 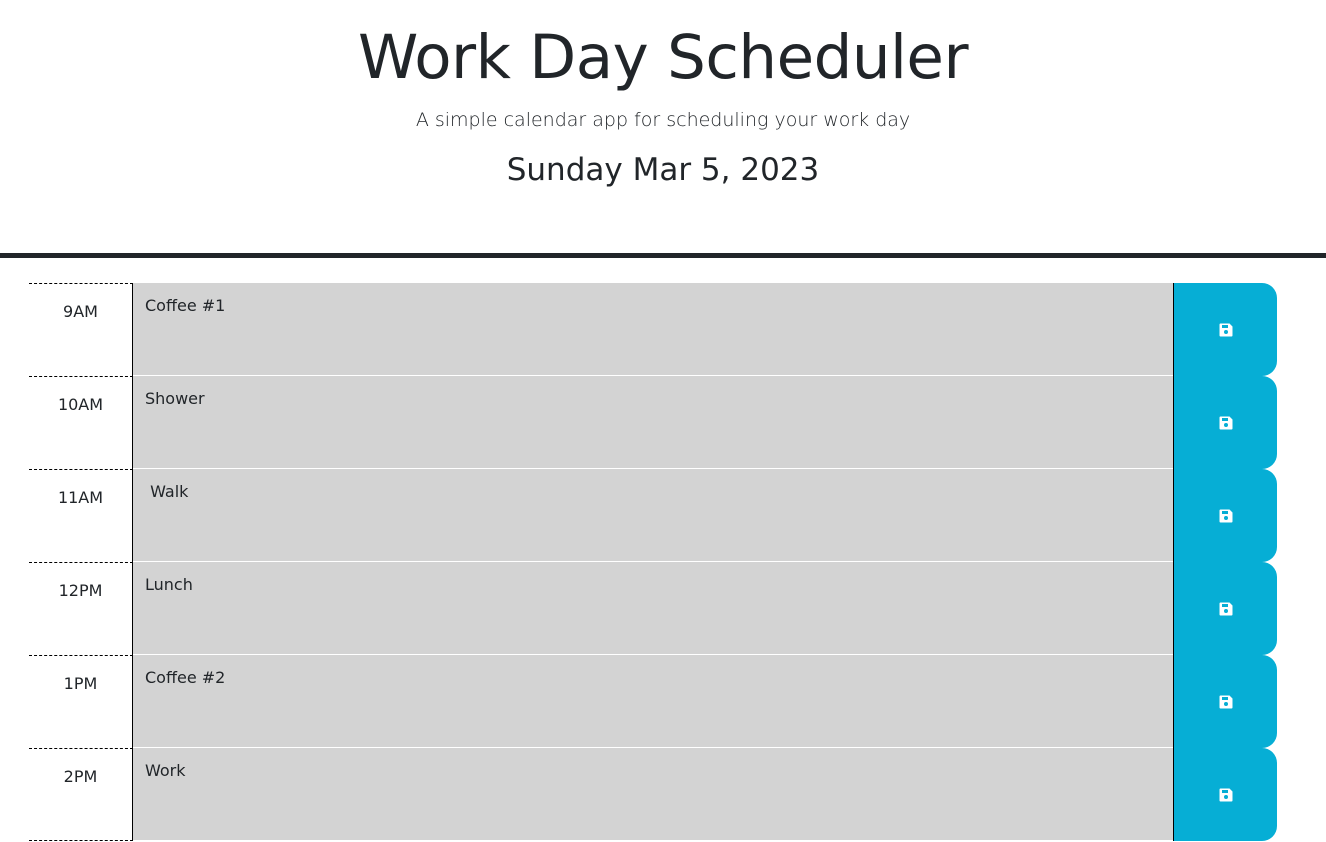 I want to click on hour-label: 11AM, so click(x=81, y=515).